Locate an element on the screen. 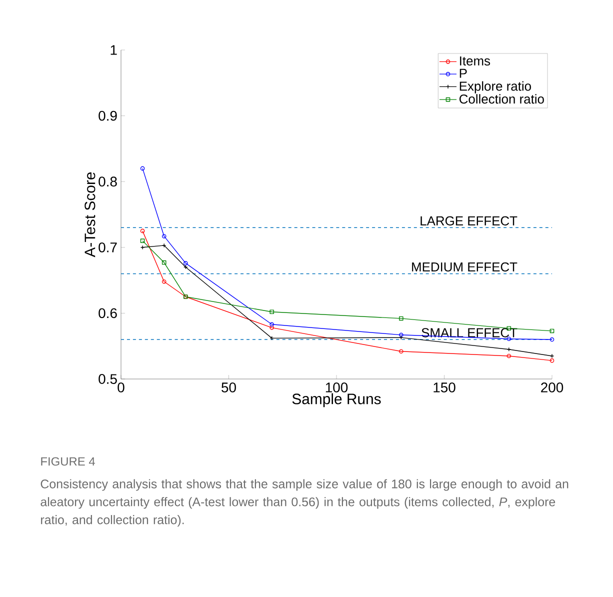 This screenshot has width=613, height=597. text: Consistency analysis that shows that the sample size value of 180 is large enough to avoid an aleatory uncertainty effect (A-test lower than 0.56) in the outputs (items collected, P, explore ratio, and collection ratio). is located at coordinates (304, 503).